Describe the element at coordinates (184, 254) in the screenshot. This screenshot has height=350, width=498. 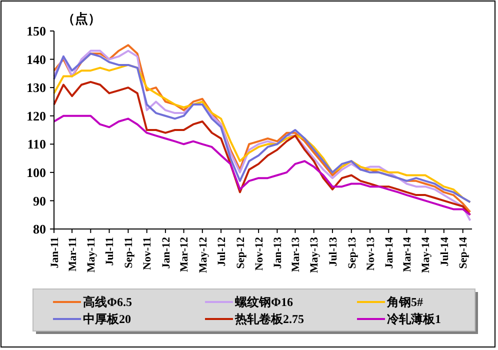
I see `x-tick-label: Mar-12` at that location.